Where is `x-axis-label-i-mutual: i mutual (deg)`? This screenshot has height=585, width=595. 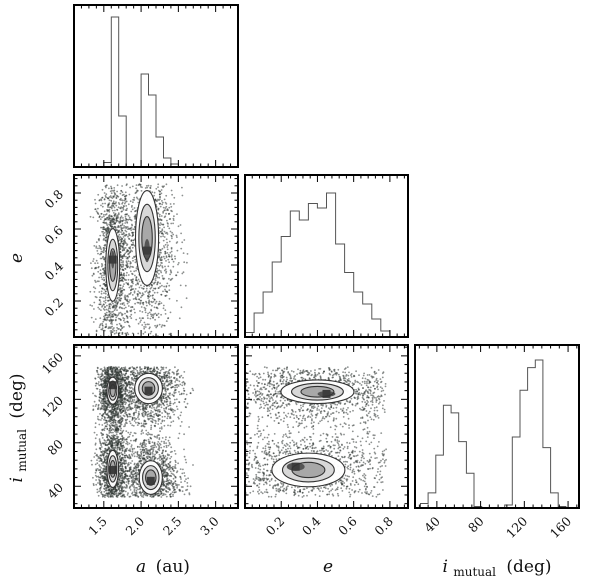 x-axis-label-i-mutual: i mutual (deg) is located at coordinates (497, 569).